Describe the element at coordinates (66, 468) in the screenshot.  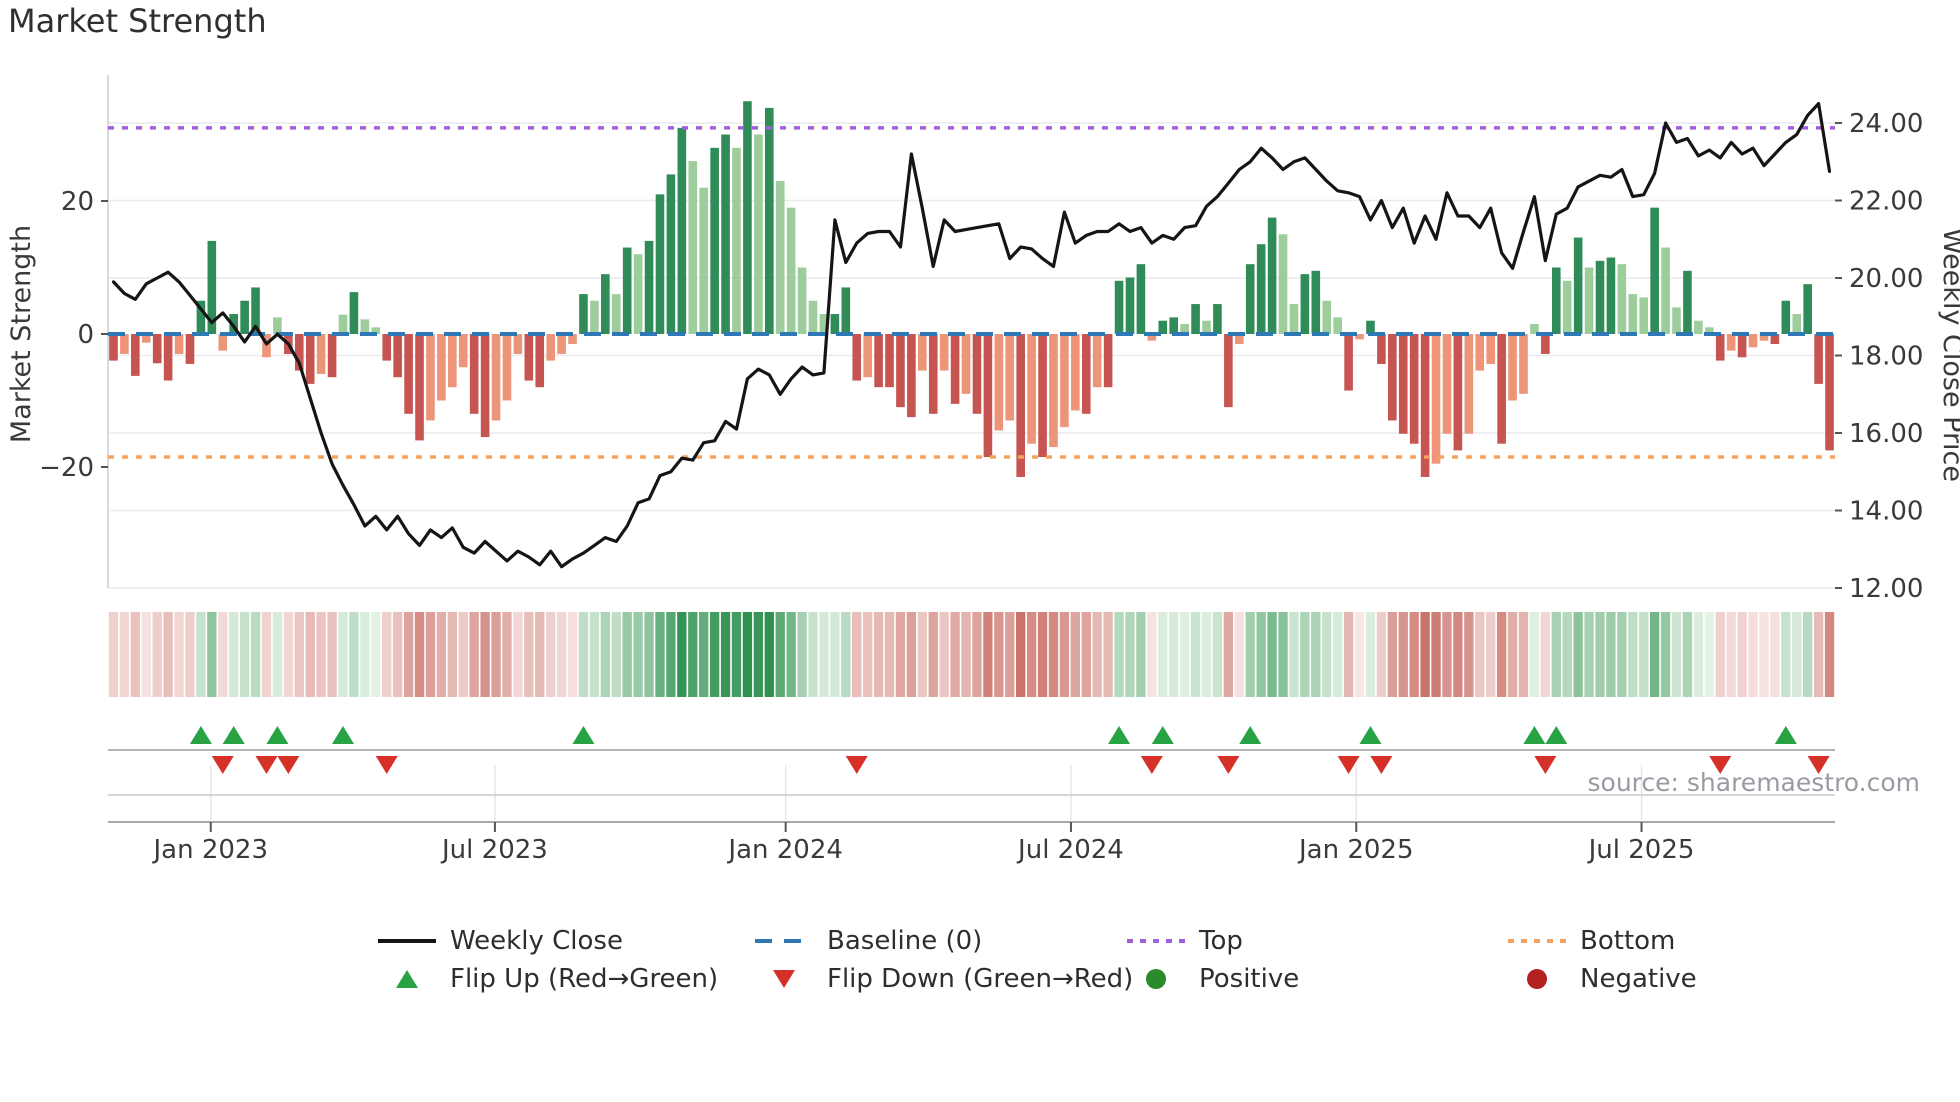
I see `left-tick-label: −20` at that location.